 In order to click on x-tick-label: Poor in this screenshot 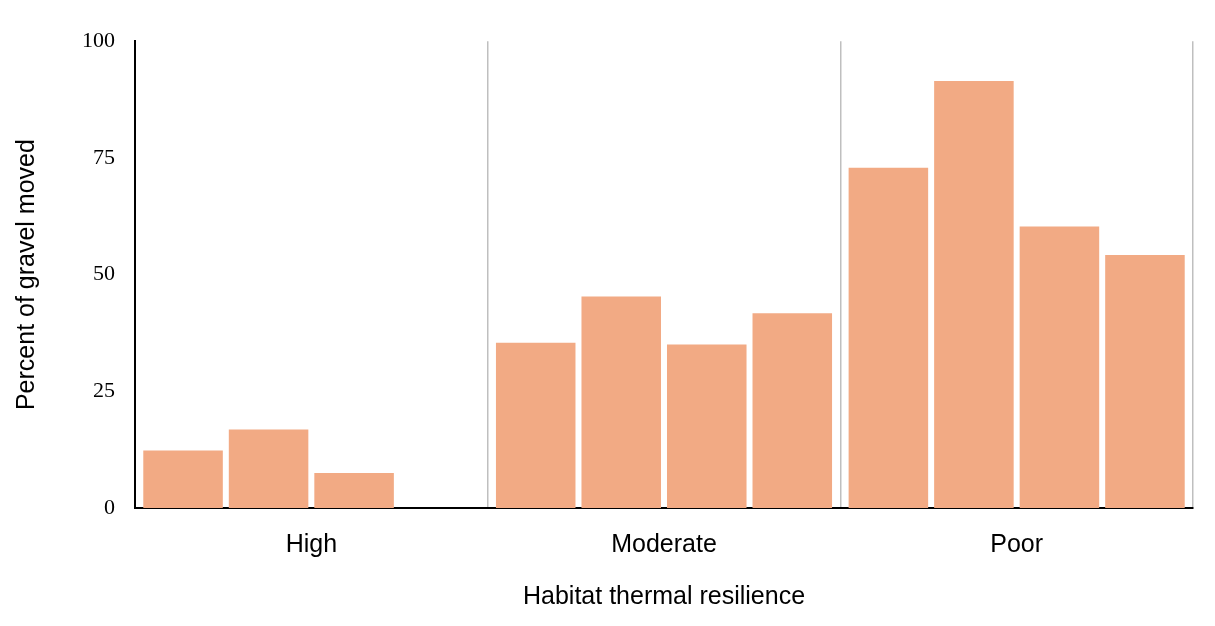, I will do `click(1017, 542)`.